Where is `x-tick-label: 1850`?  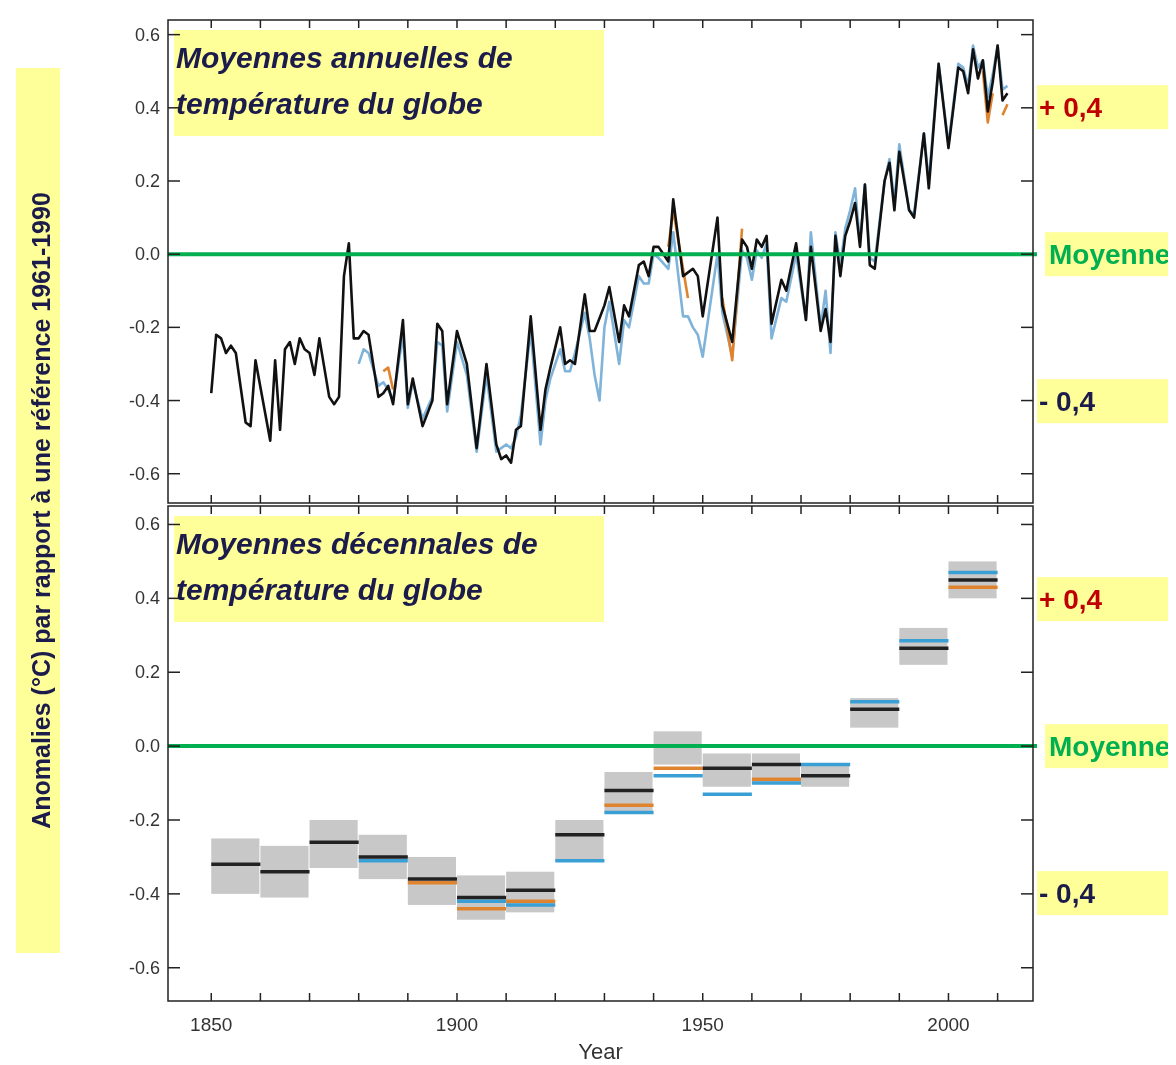 x-tick-label: 1850 is located at coordinates (211, 1024).